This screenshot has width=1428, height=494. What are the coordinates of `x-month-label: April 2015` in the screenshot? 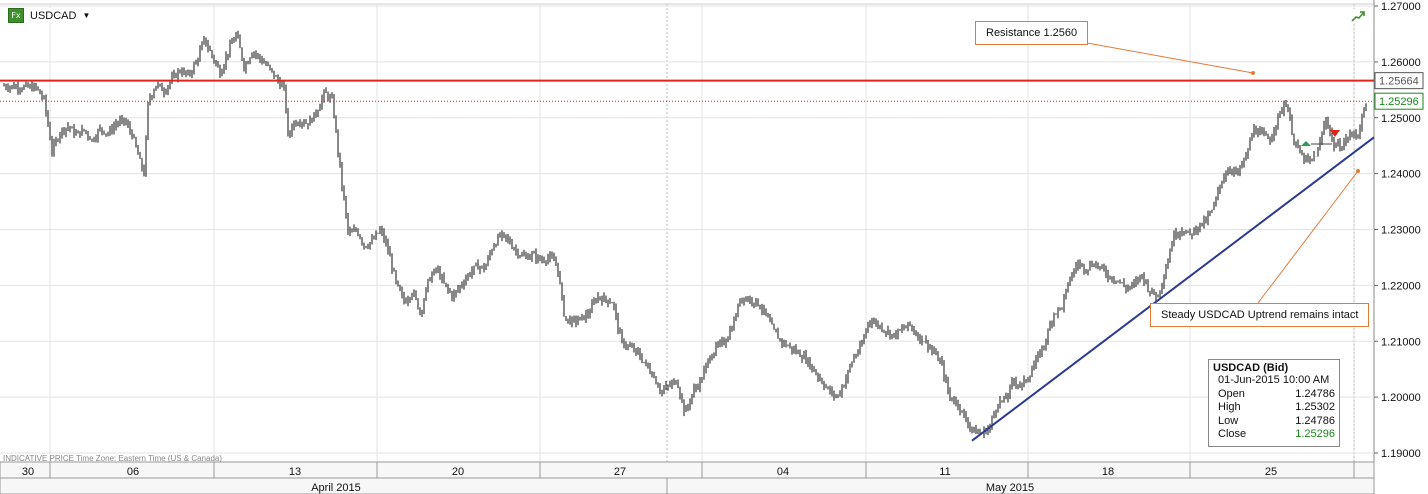 It's located at (336, 488).